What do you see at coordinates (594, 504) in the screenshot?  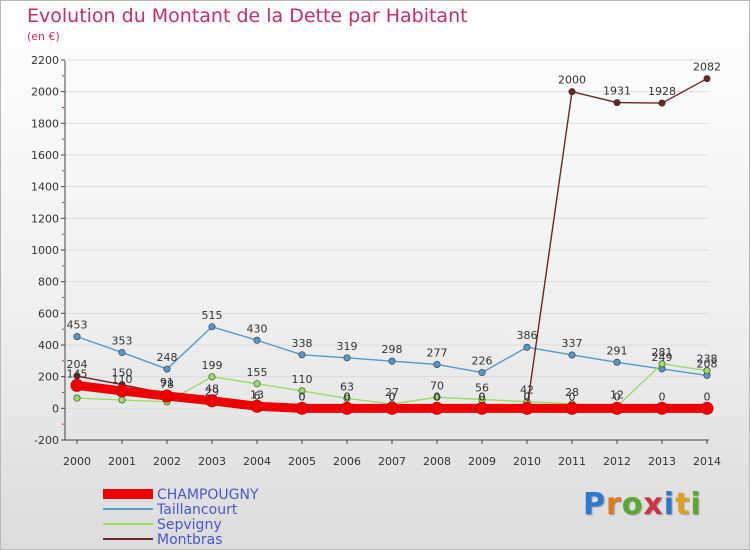 I see `logo-letter: P` at bounding box center [594, 504].